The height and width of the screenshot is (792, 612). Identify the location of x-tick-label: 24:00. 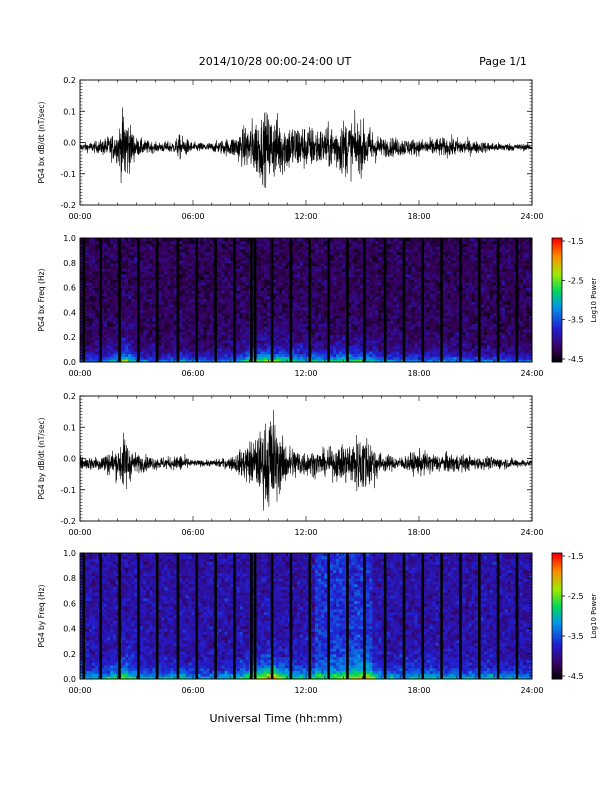
(531, 690).